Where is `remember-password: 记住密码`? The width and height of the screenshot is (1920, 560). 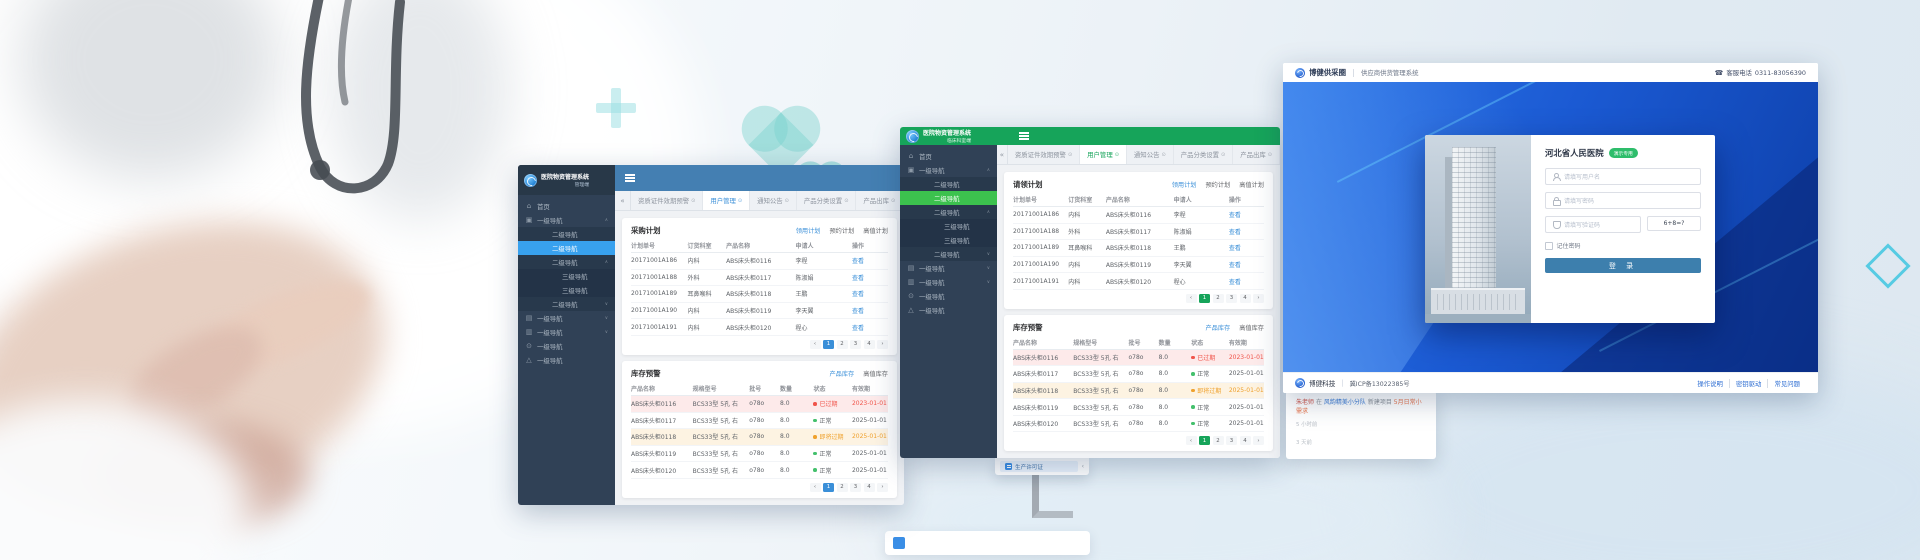 remember-password: 记住密码 is located at coordinates (1623, 245).